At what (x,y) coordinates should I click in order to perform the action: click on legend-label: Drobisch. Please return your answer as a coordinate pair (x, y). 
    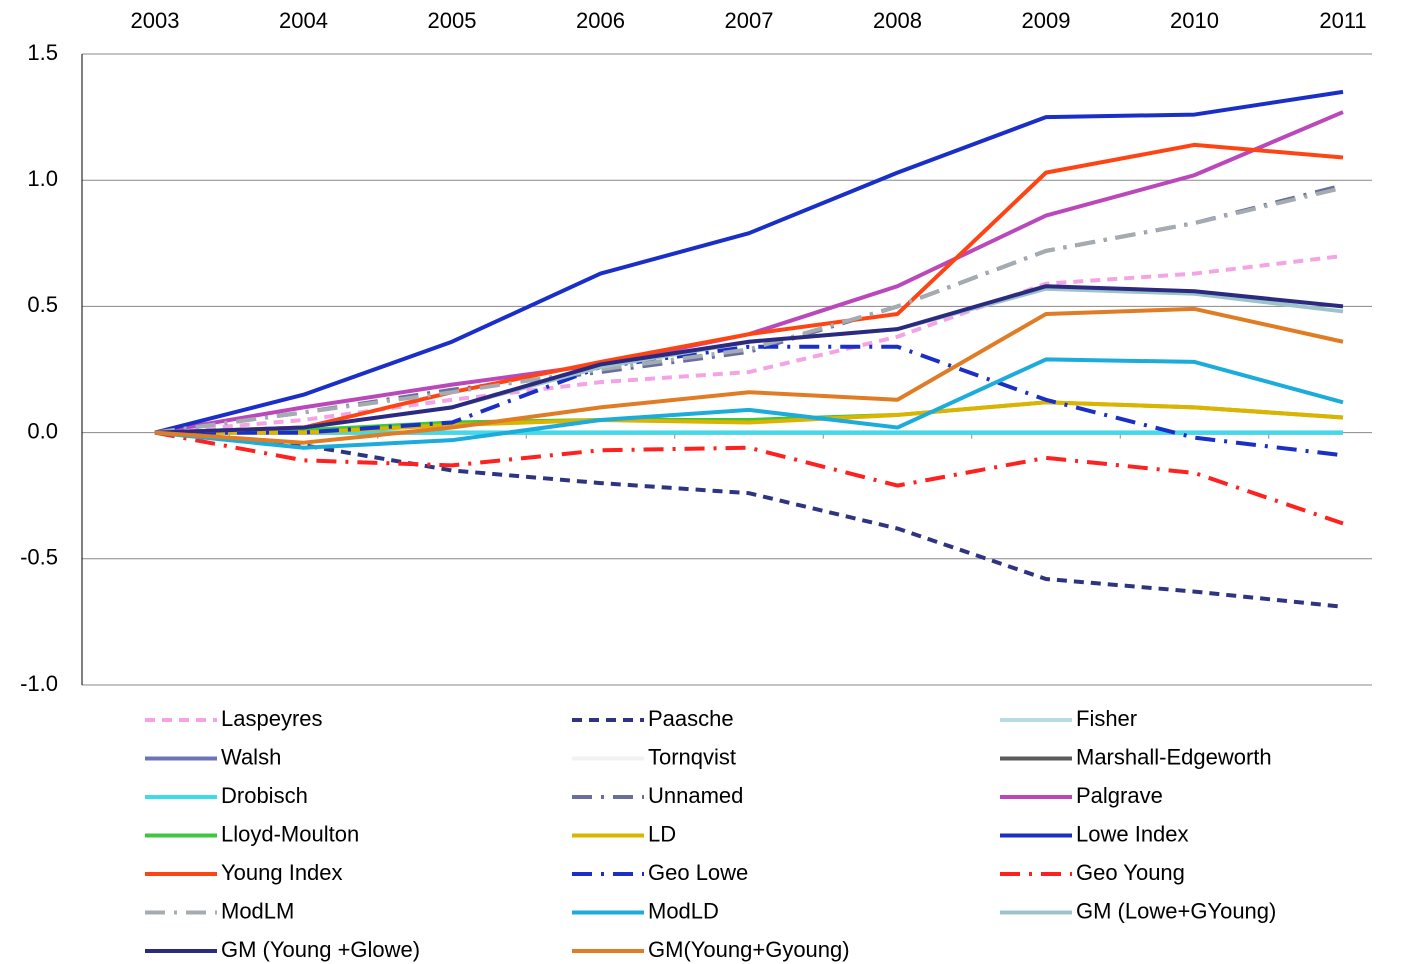
    Looking at the image, I should click on (264, 795).